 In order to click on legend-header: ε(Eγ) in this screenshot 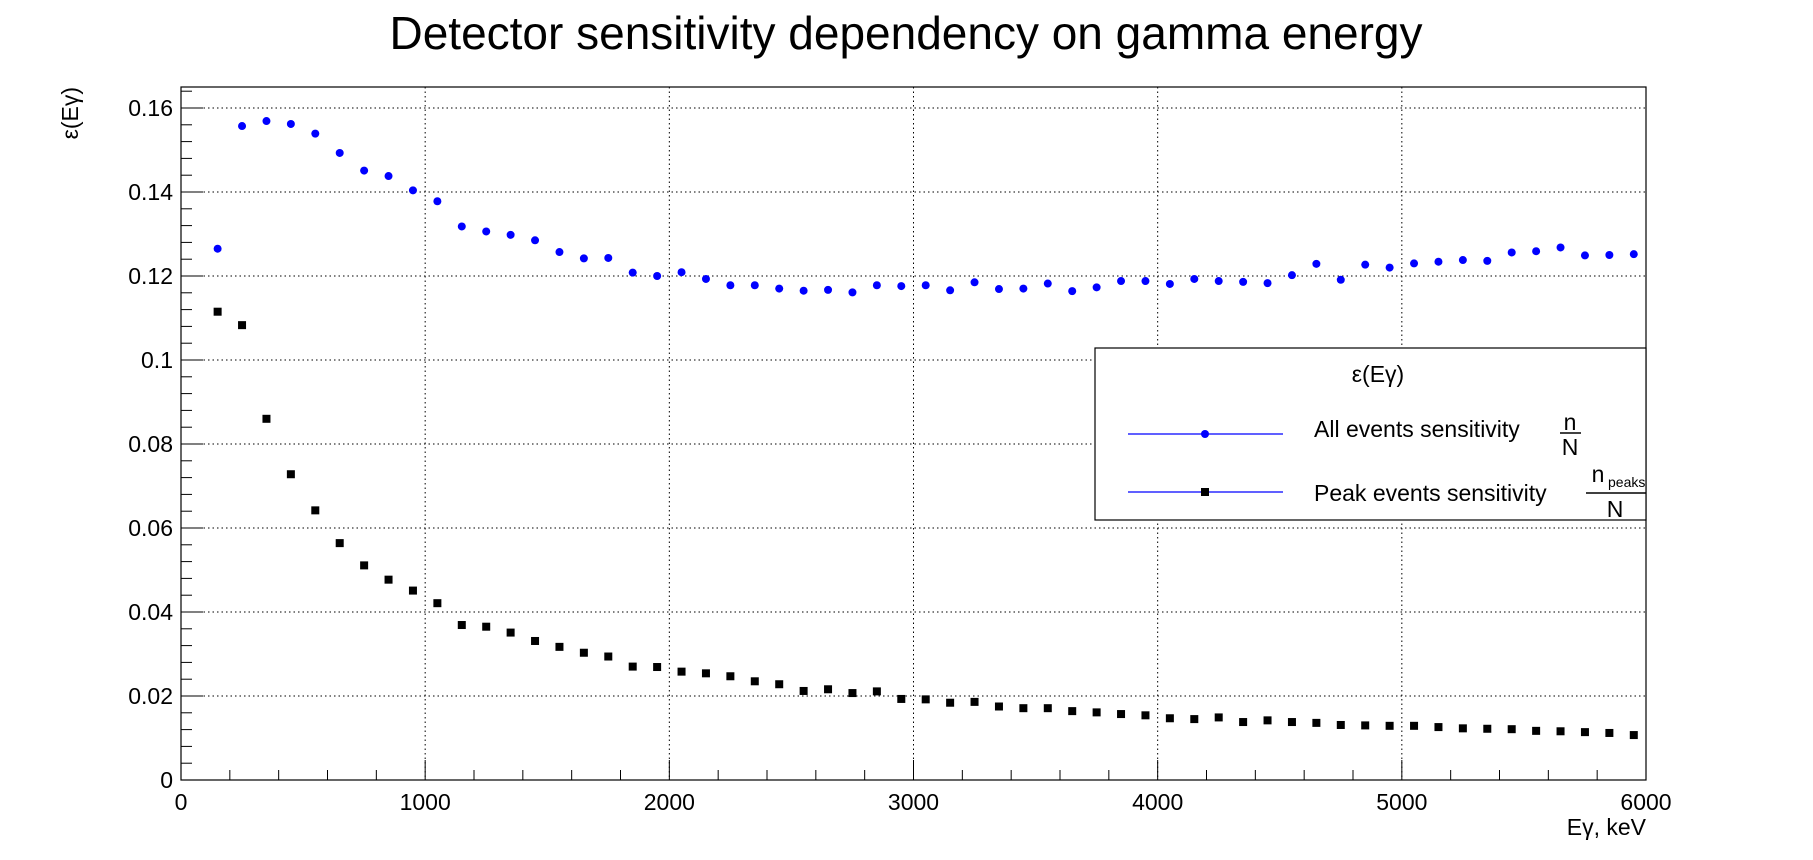, I will do `click(1378, 374)`.